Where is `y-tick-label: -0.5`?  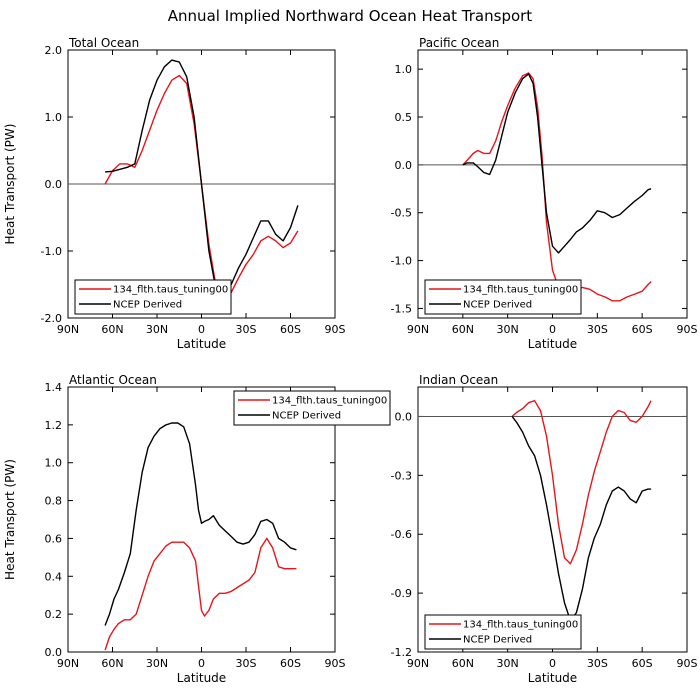 y-tick-label: -0.5 is located at coordinates (401, 213).